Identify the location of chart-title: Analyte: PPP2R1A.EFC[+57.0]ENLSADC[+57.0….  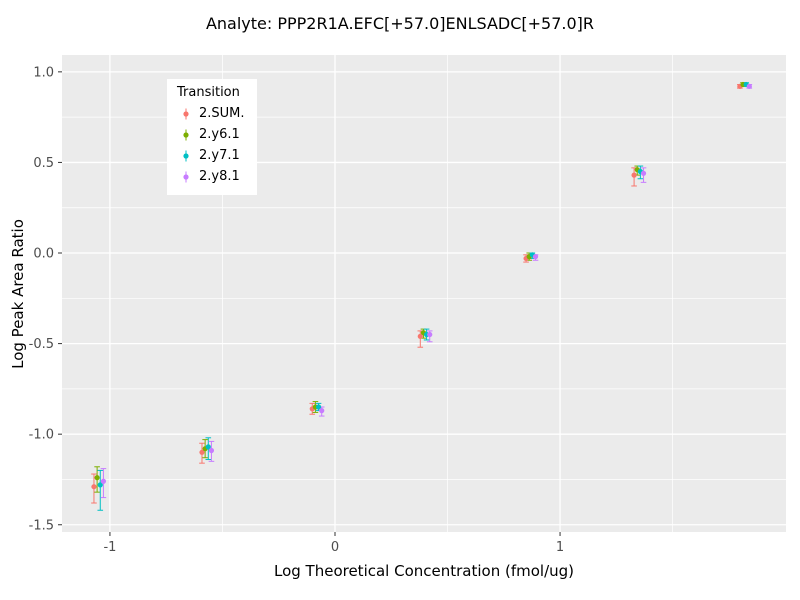
(400, 23).